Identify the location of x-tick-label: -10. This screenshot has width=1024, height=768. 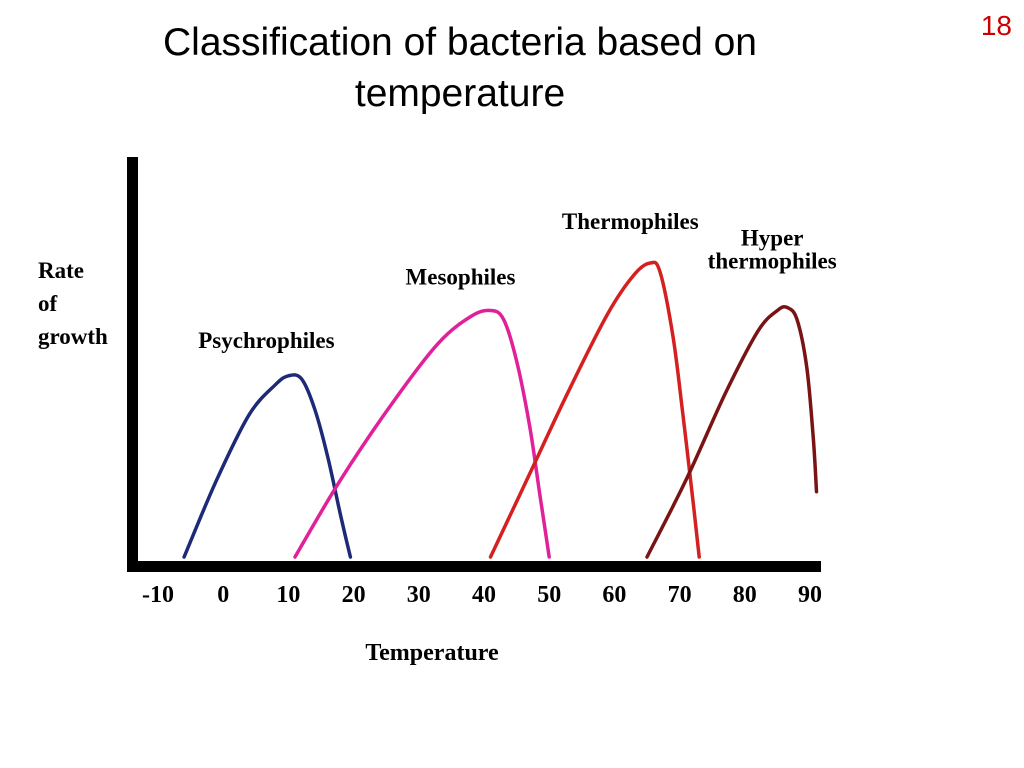
(158, 595).